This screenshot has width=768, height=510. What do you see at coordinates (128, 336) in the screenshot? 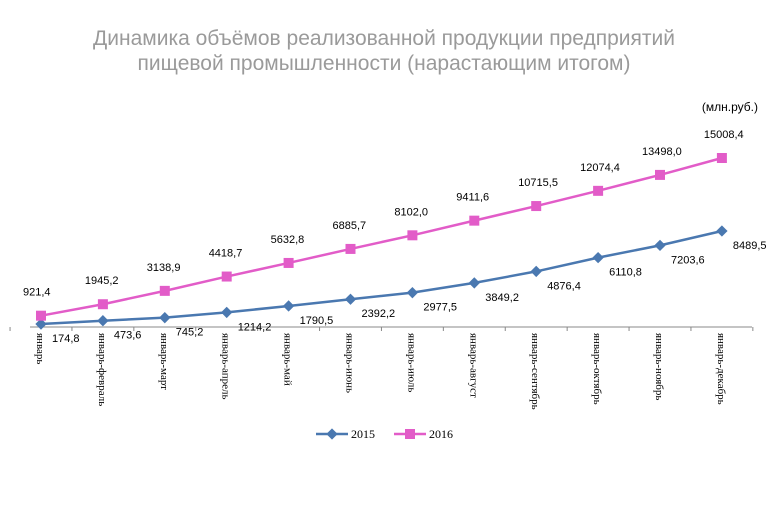
I see `data-label-2015: 473,6` at bounding box center [128, 336].